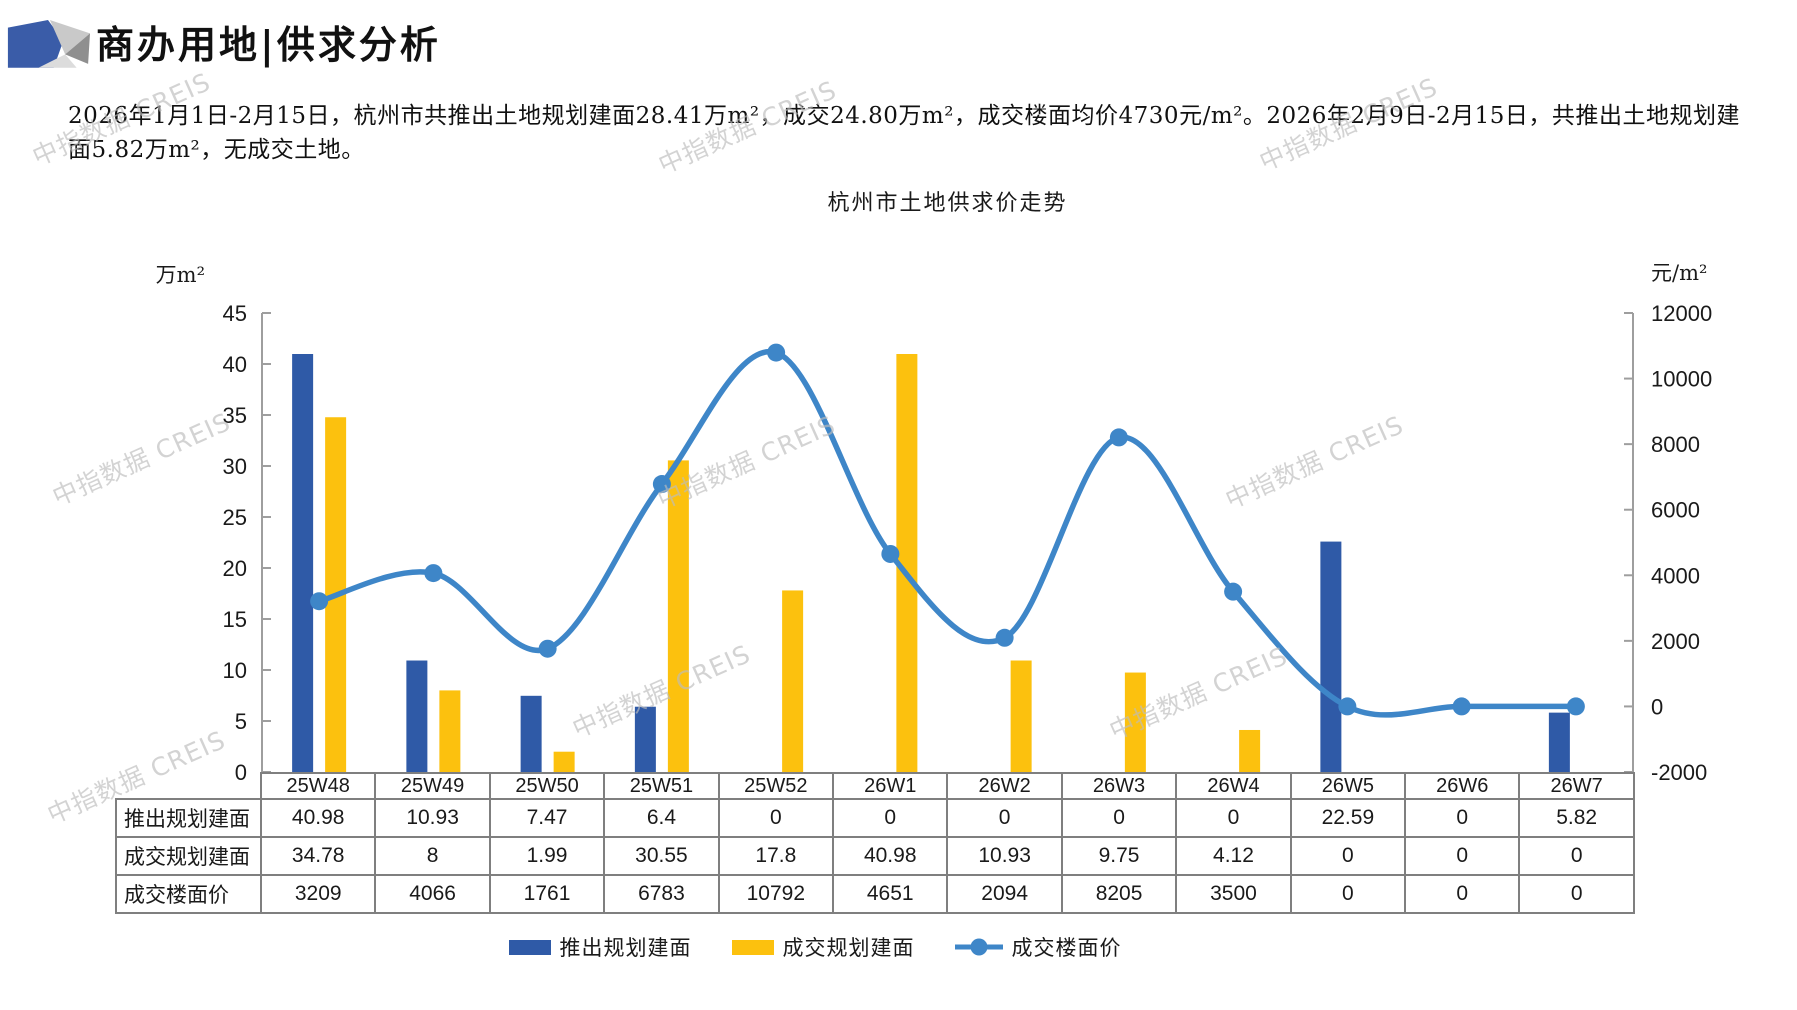  What do you see at coordinates (1004, 786) in the screenshot?
I see `table-week-header: 26W2` at bounding box center [1004, 786].